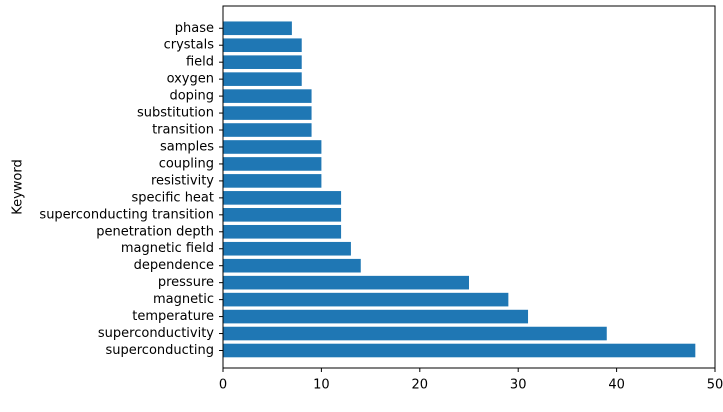  I want to click on x-tick-label: 50, so click(715, 385).